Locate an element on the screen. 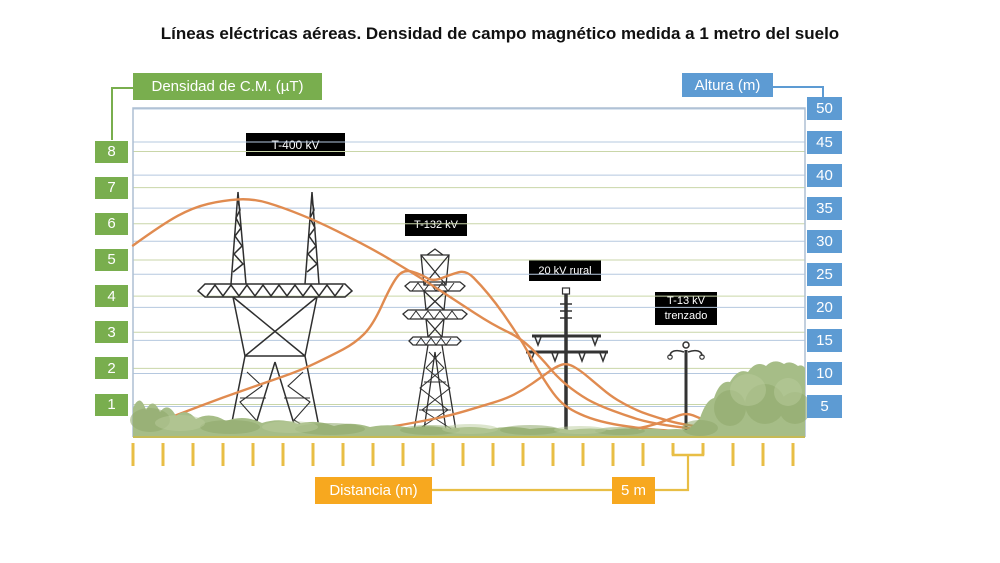 This screenshot has height=563, width=1000. right-axis-tick: 45 is located at coordinates (824, 142).